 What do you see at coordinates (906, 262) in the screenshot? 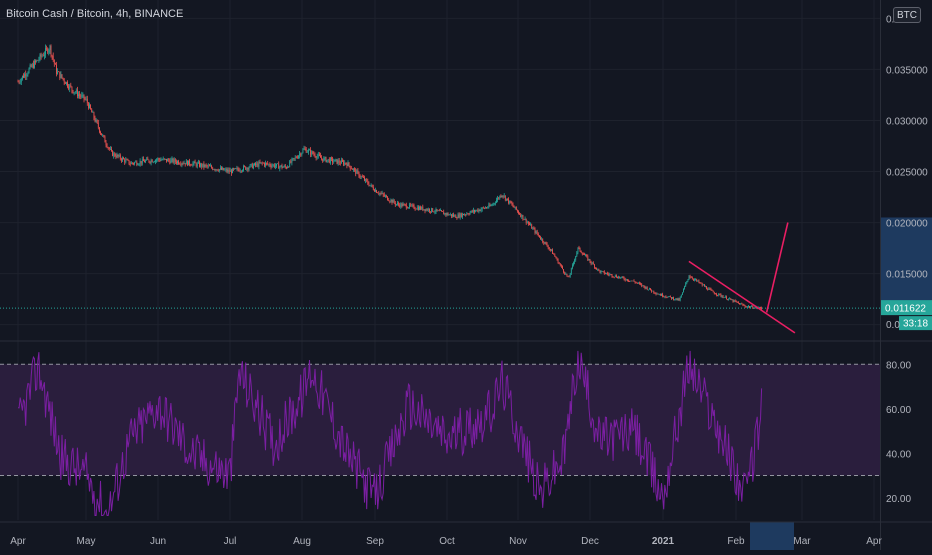
I see `price-range-highlight` at bounding box center [906, 262].